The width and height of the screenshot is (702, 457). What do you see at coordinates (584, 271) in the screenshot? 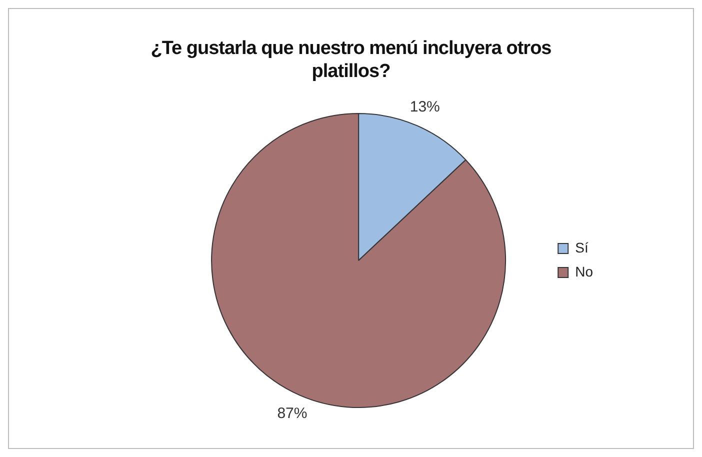
I see `legend-label: No` at bounding box center [584, 271].